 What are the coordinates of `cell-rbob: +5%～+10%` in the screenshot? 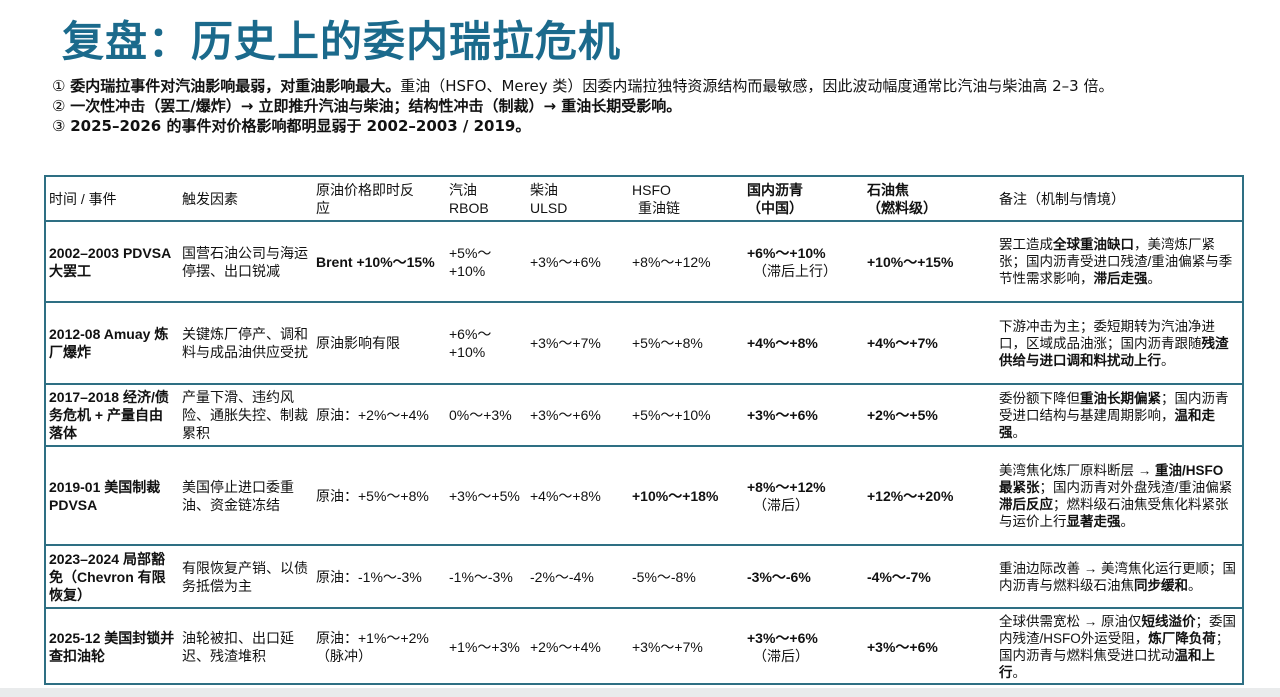 It's located at (486, 262).